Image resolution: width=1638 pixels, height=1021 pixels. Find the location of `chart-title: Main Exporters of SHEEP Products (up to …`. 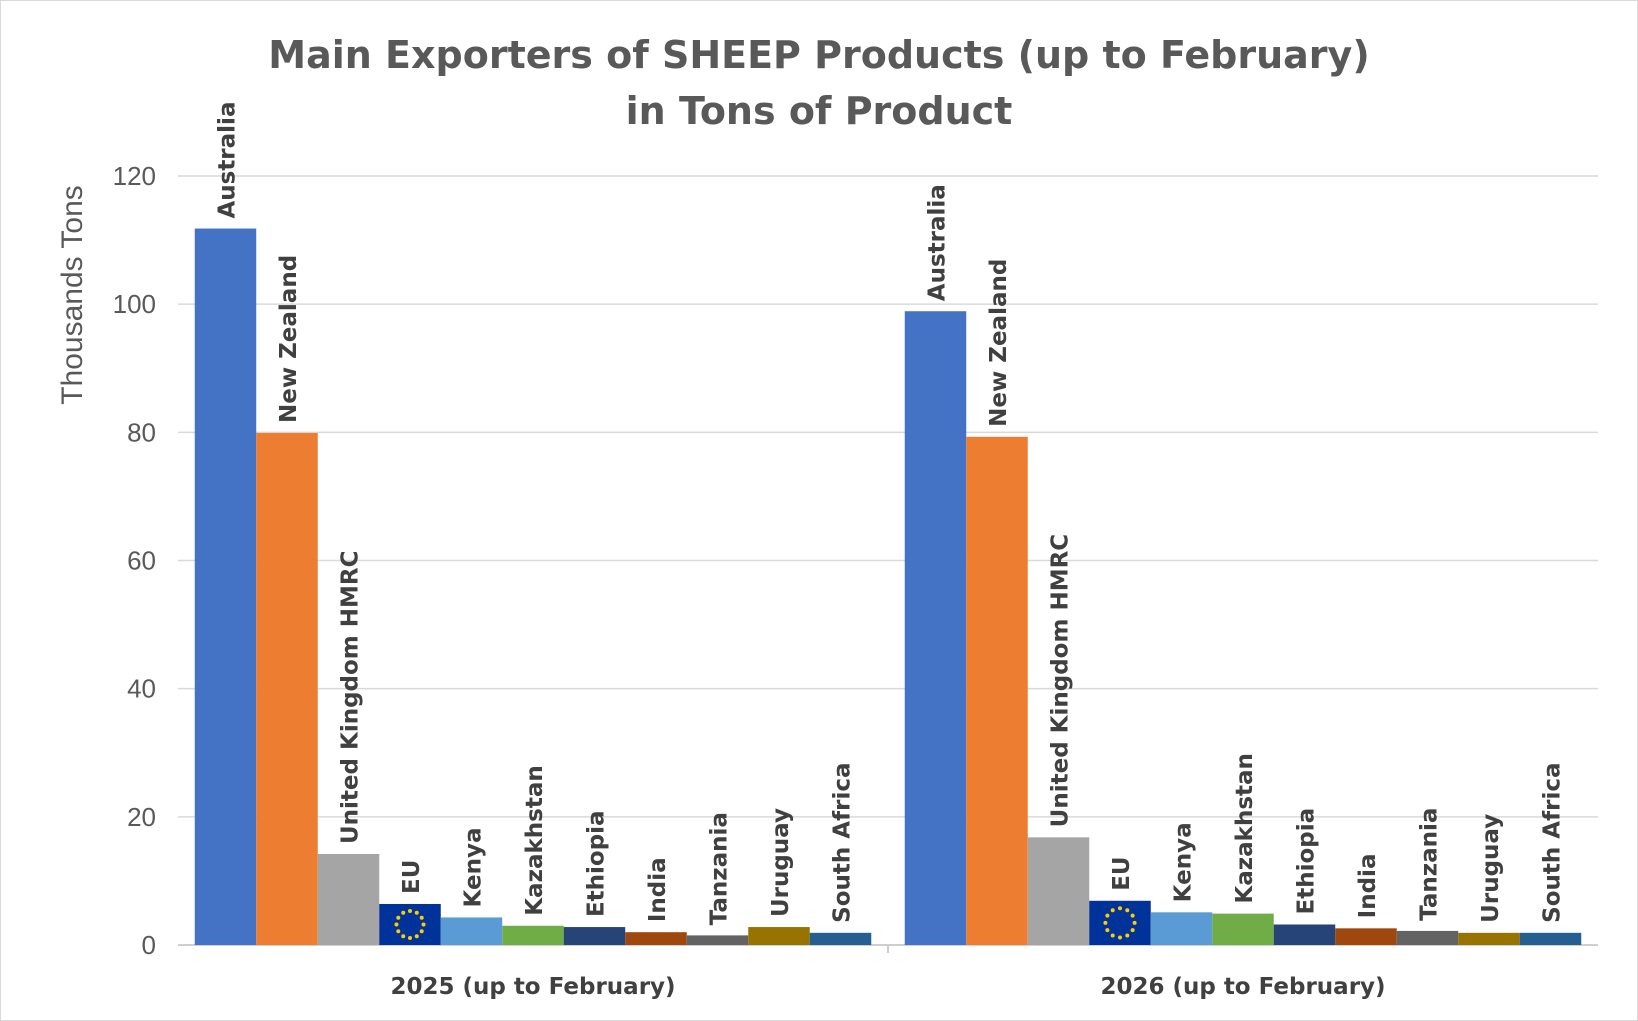

chart-title: Main Exporters of SHEEP Products (up to … is located at coordinates (819, 55).